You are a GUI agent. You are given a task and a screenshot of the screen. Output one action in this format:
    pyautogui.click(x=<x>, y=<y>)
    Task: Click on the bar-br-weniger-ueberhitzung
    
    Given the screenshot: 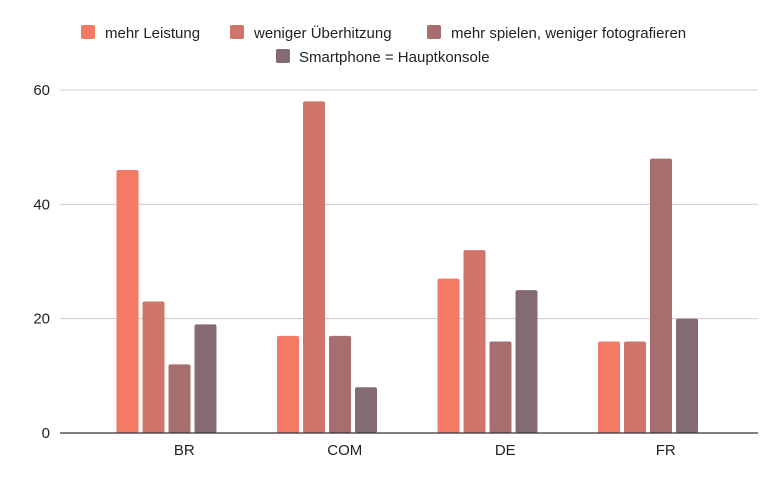 What is the action you would take?
    pyautogui.click(x=153, y=367)
    